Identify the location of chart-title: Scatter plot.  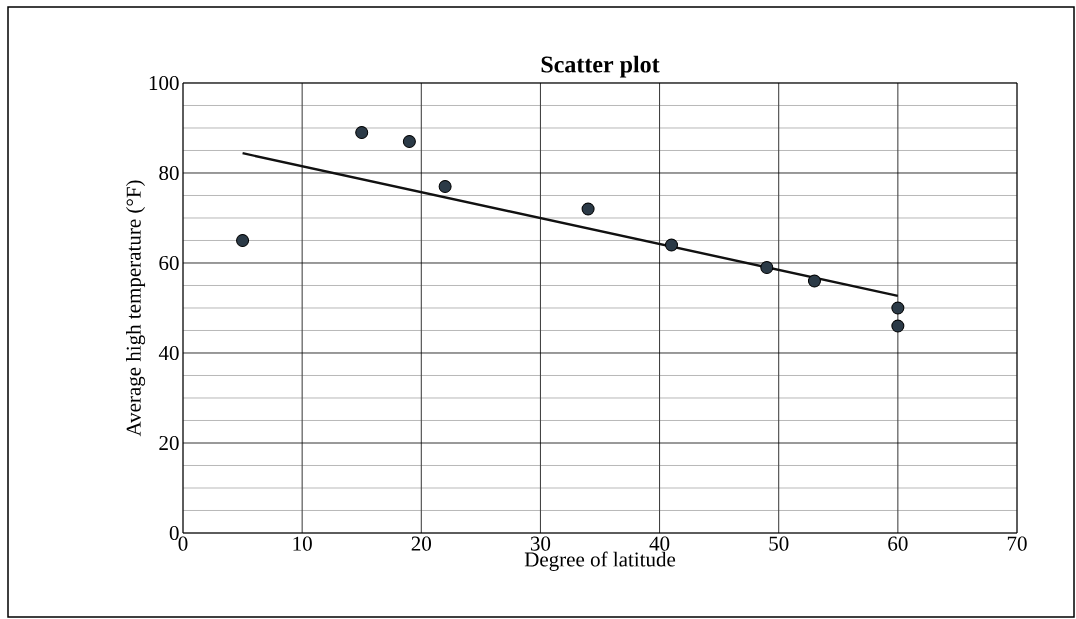
(600, 66).